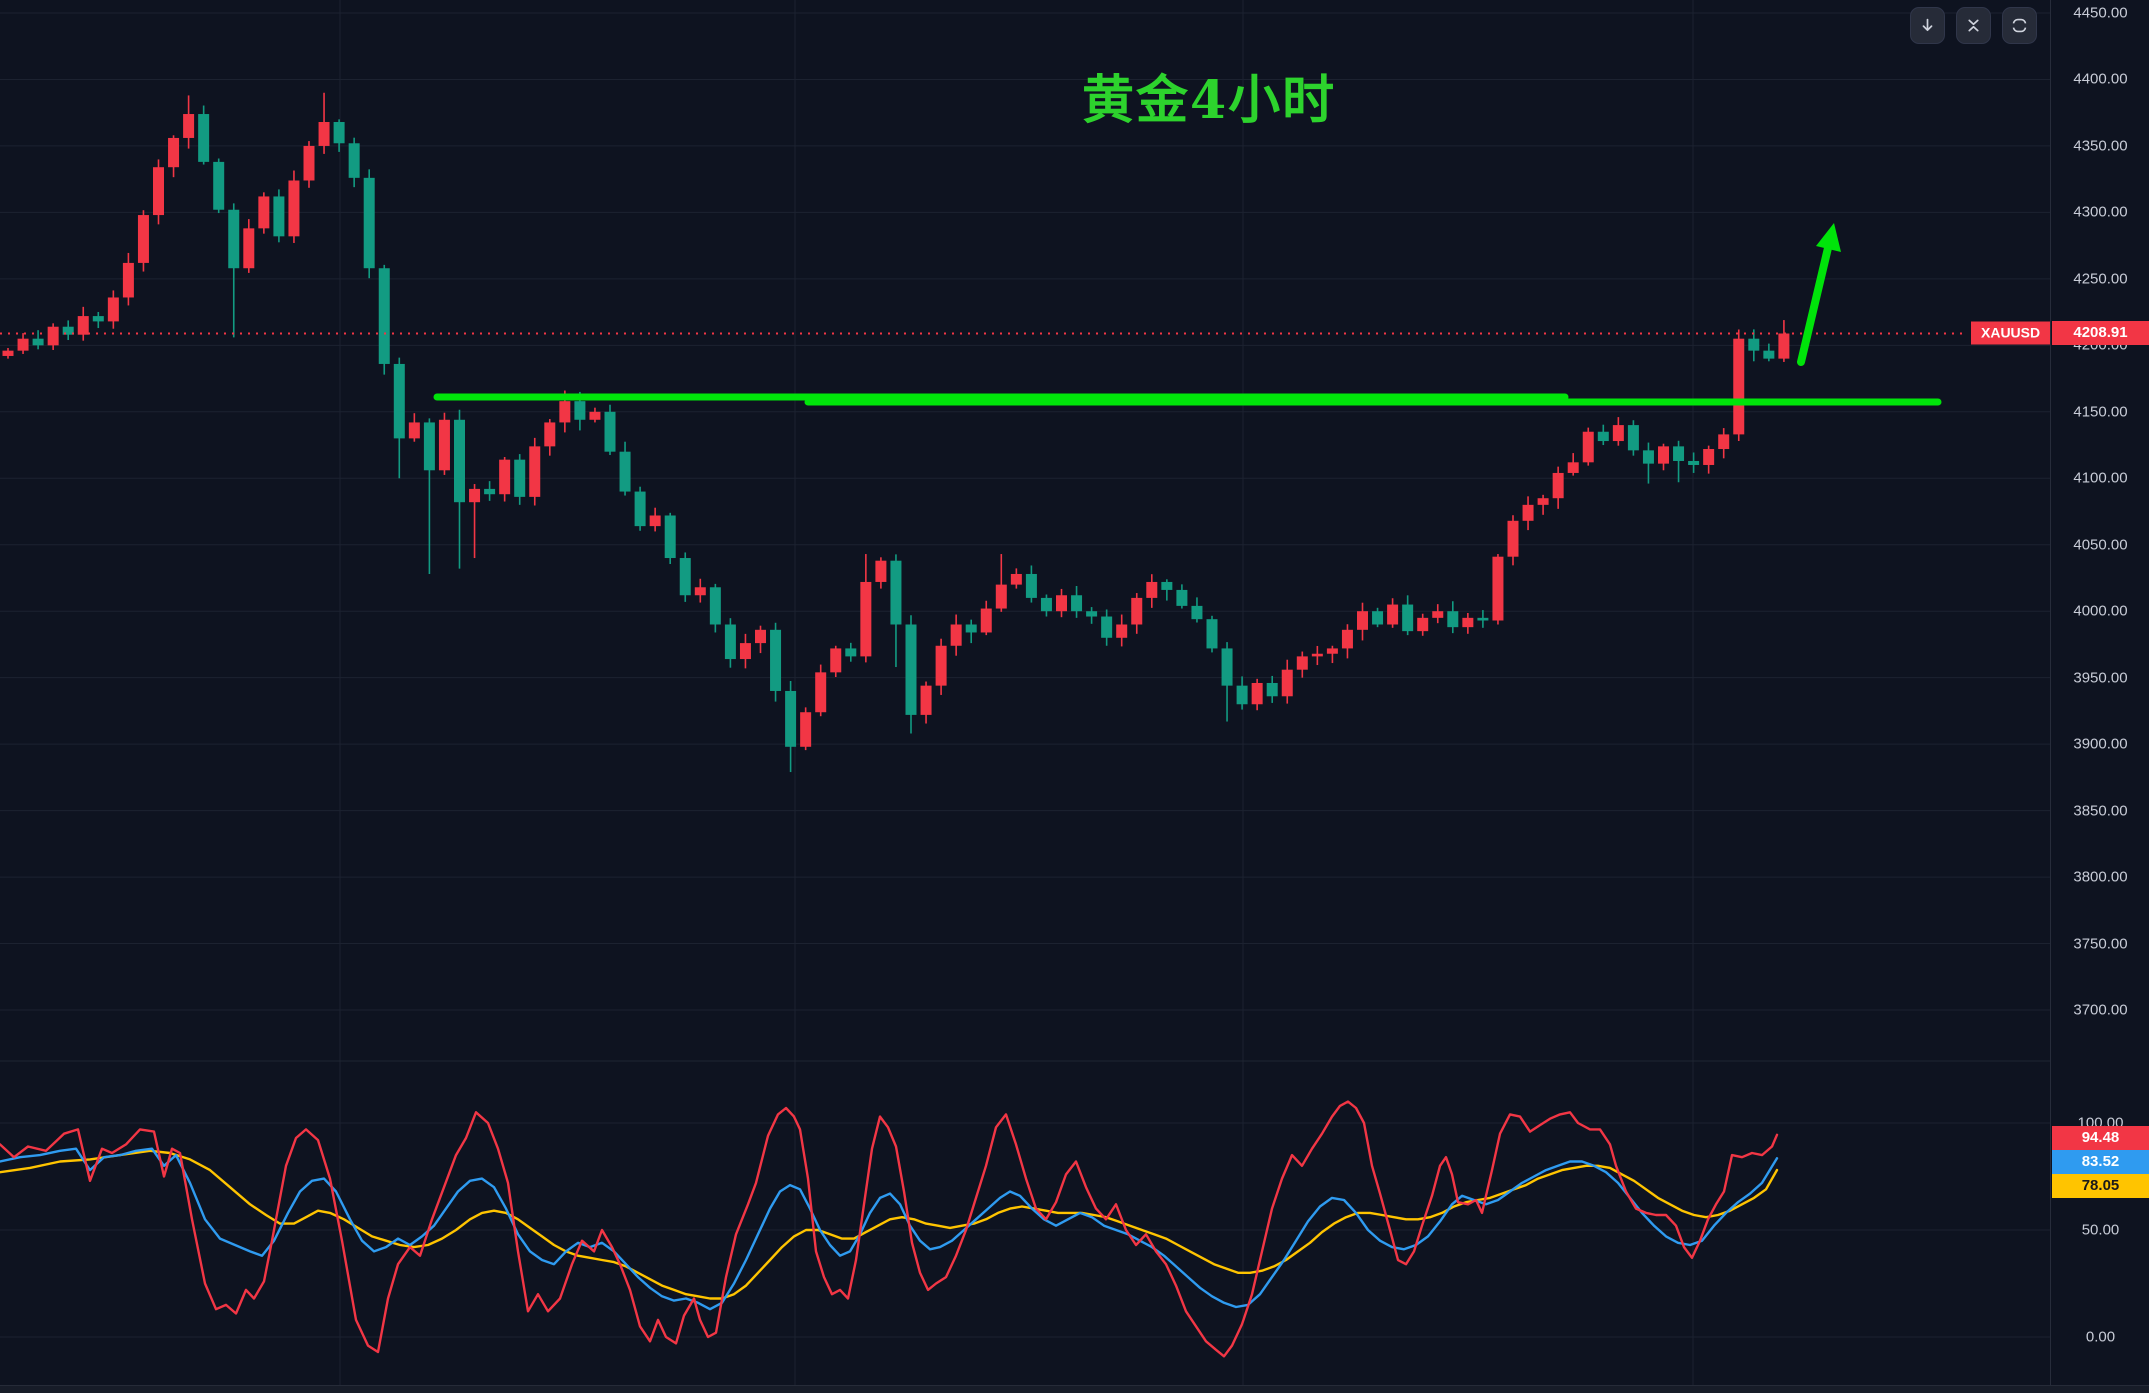  Describe the element at coordinates (2100, 79) in the screenshot. I see `price-tick-label: 4400.00` at that location.